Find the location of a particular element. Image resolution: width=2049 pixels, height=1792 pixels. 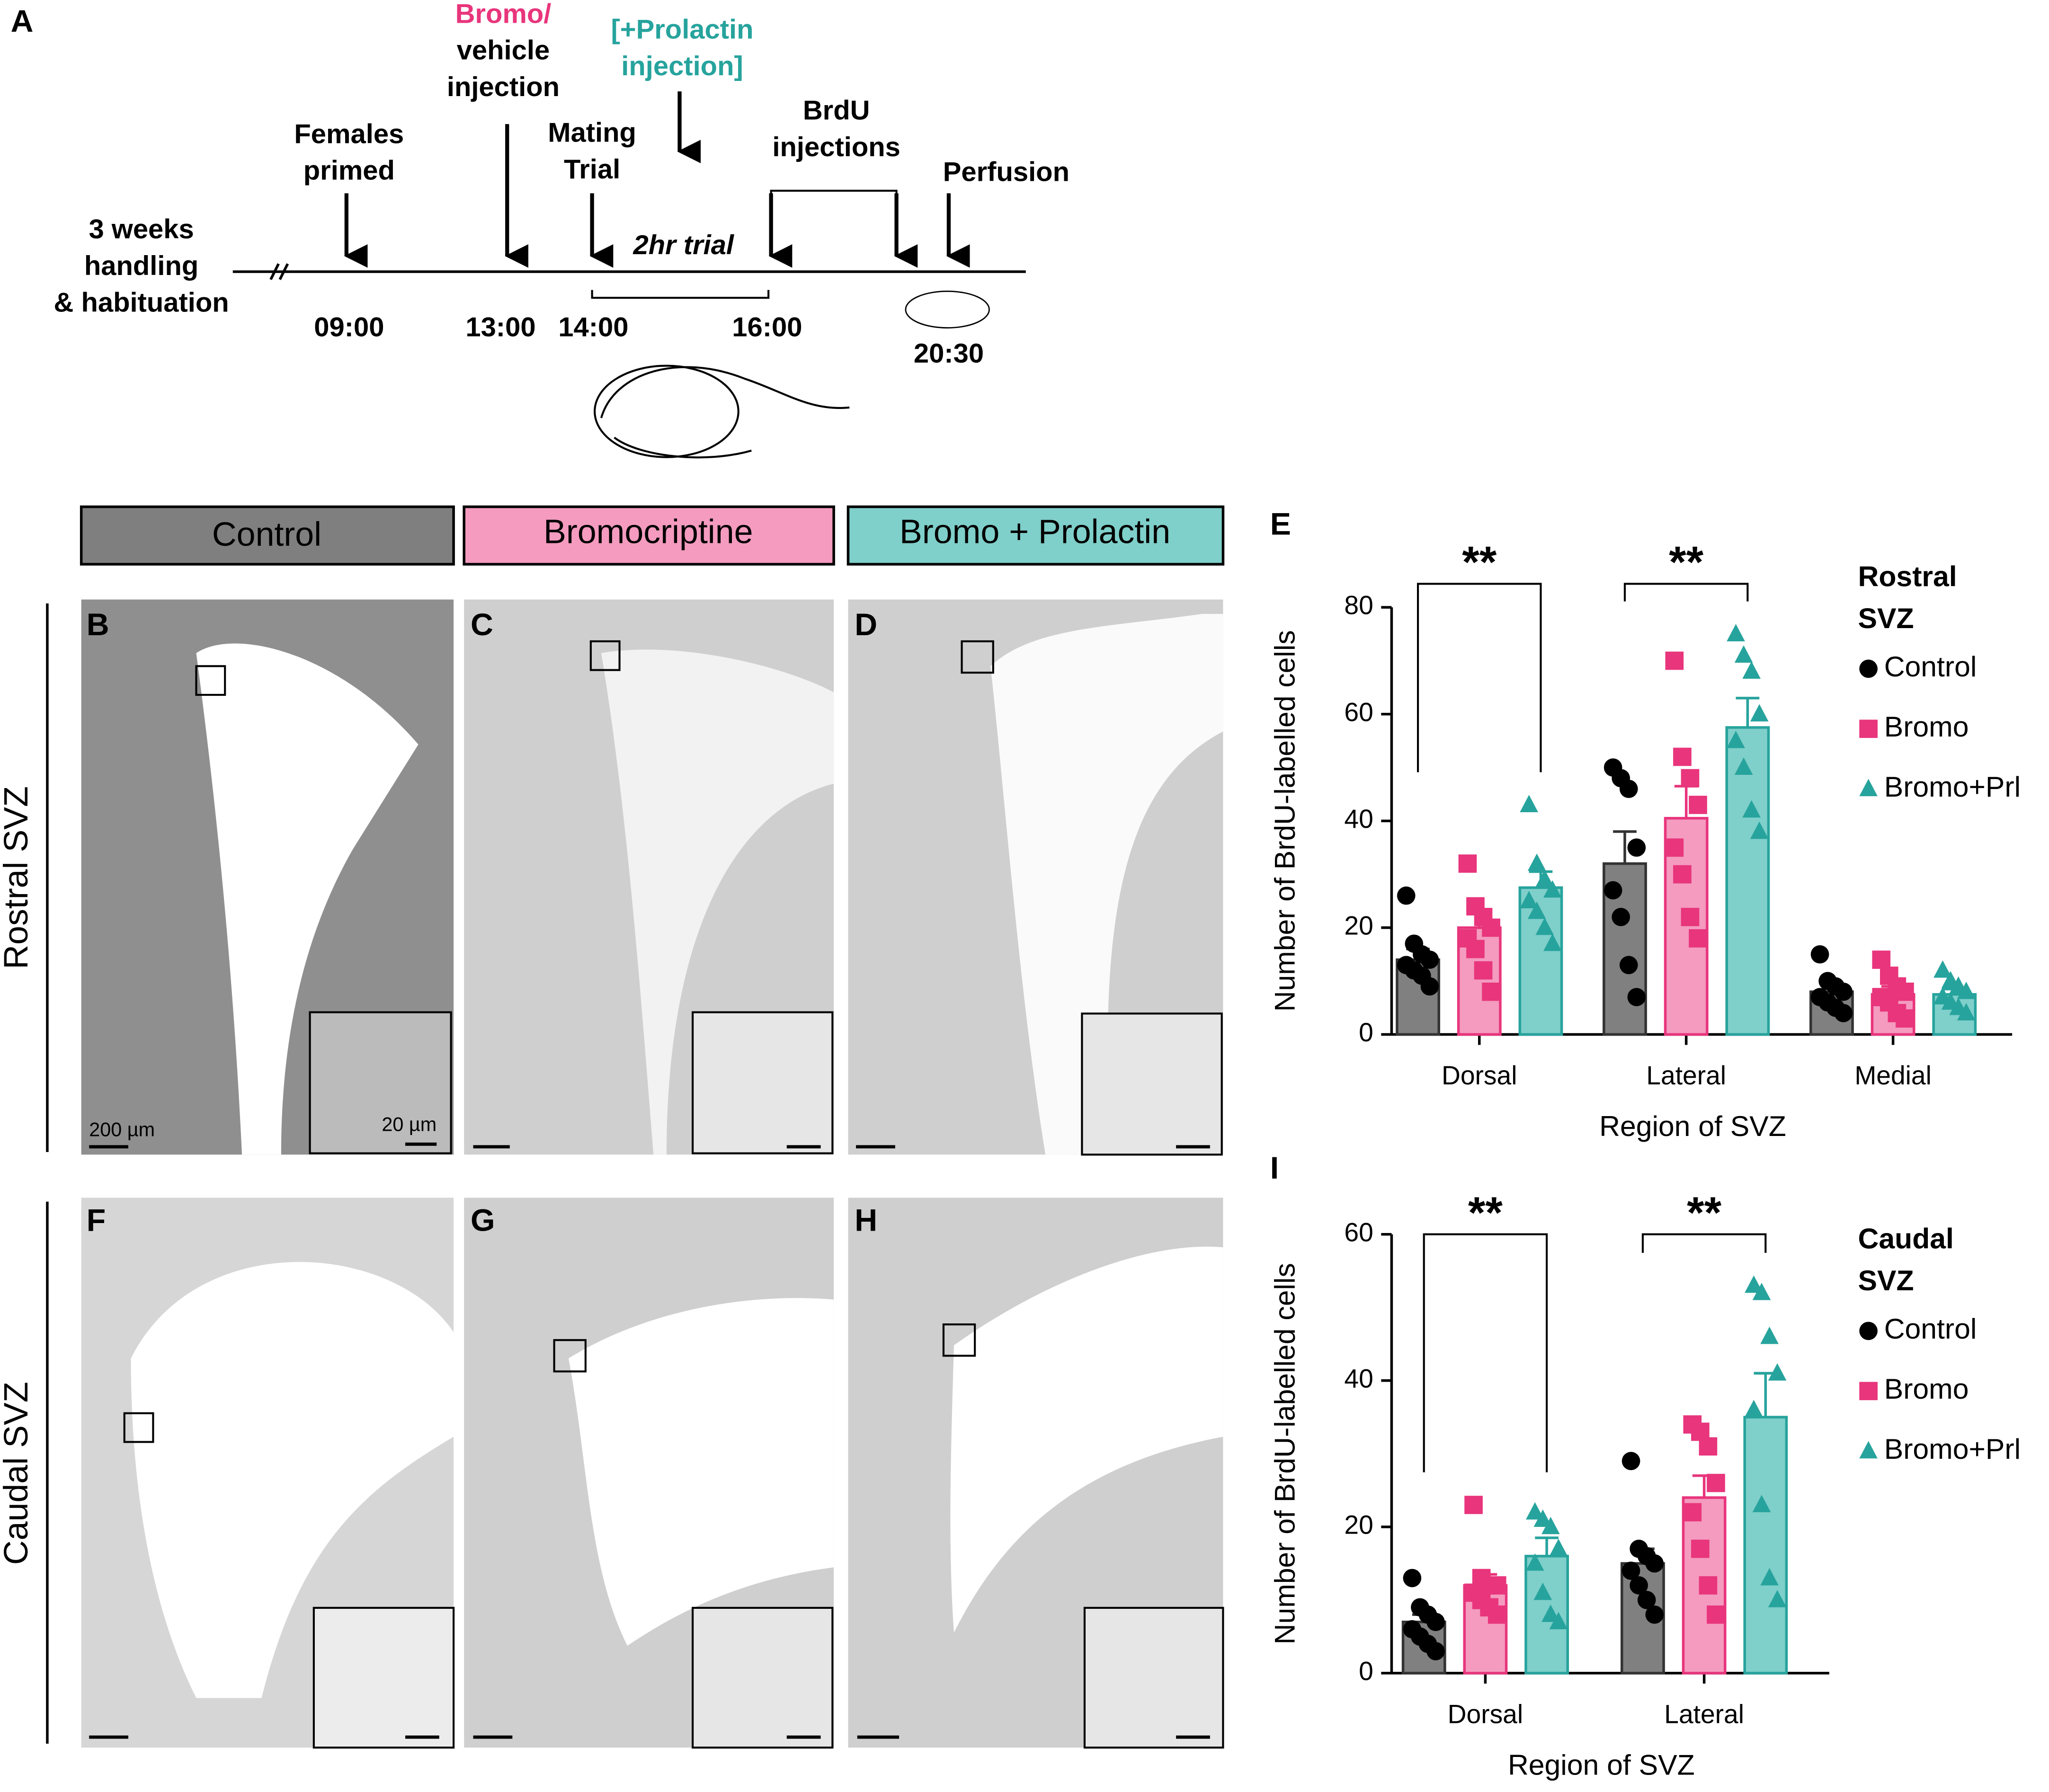

timeline-text: 3 weeks is located at coordinates (141, 230).